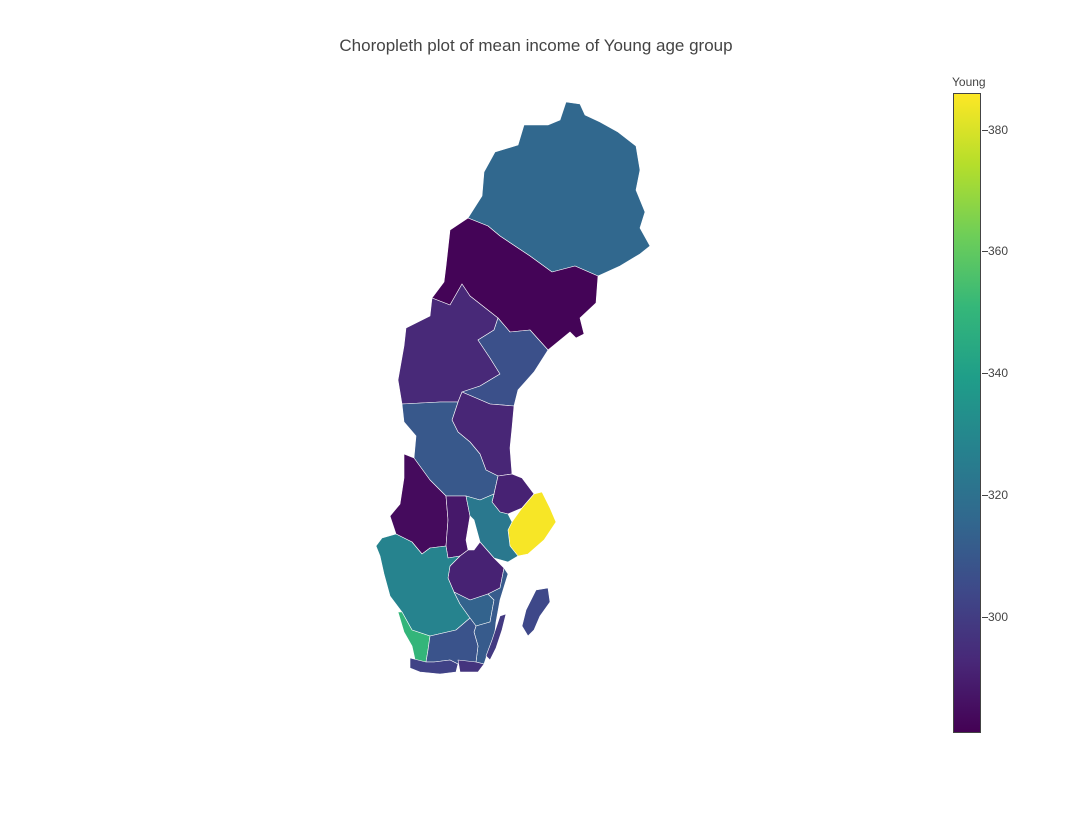 This screenshot has width=1072, height=824. Describe the element at coordinates (458, 527) in the screenshot. I see `region-orebro` at that location.